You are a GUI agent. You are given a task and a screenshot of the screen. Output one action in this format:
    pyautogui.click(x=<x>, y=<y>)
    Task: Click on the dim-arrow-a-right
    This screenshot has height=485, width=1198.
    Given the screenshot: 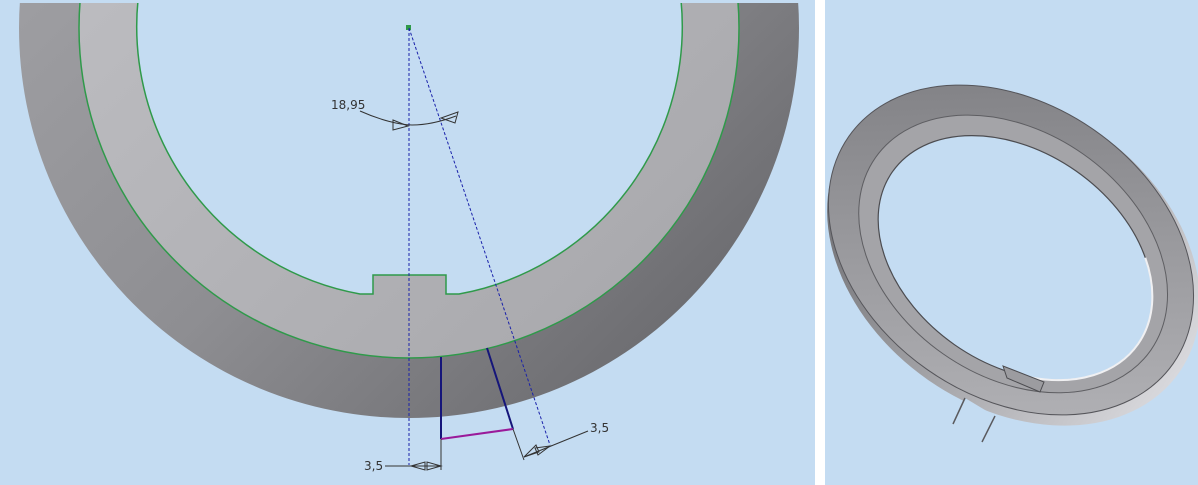 What is the action you would take?
    pyautogui.click(x=531, y=451)
    